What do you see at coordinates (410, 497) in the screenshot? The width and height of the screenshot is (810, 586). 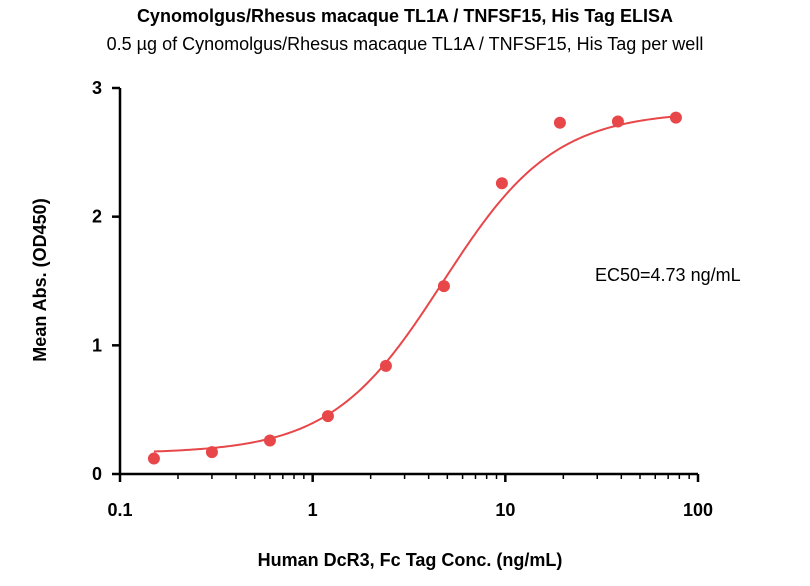 I see `x-axis-ticks: 0.1 1 10 100` at bounding box center [410, 497].